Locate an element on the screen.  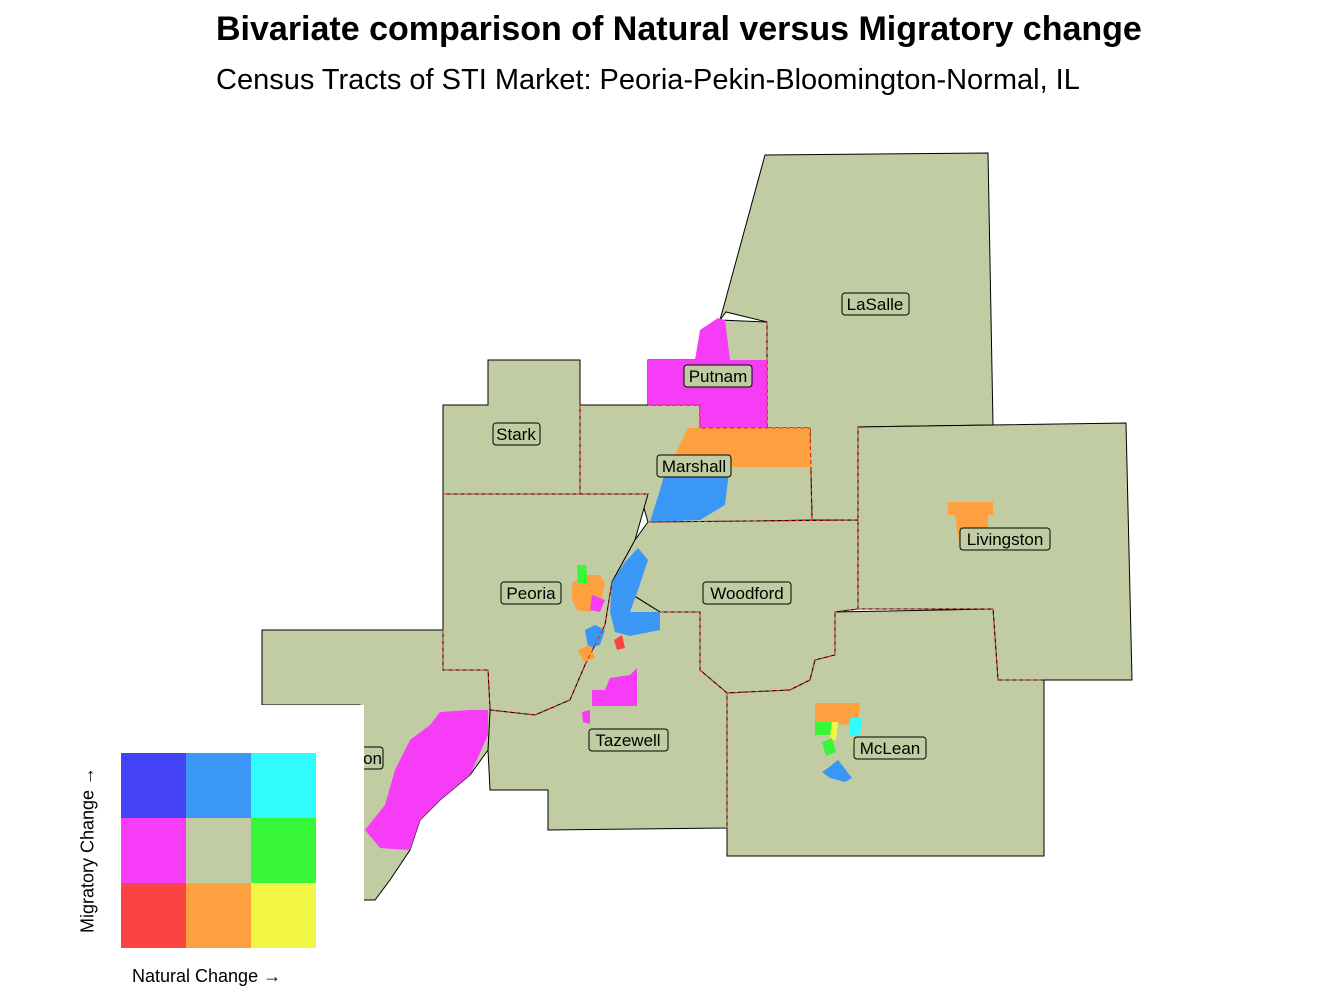
legend-cell-migratory-high-natural-medium is located at coordinates (218, 785).